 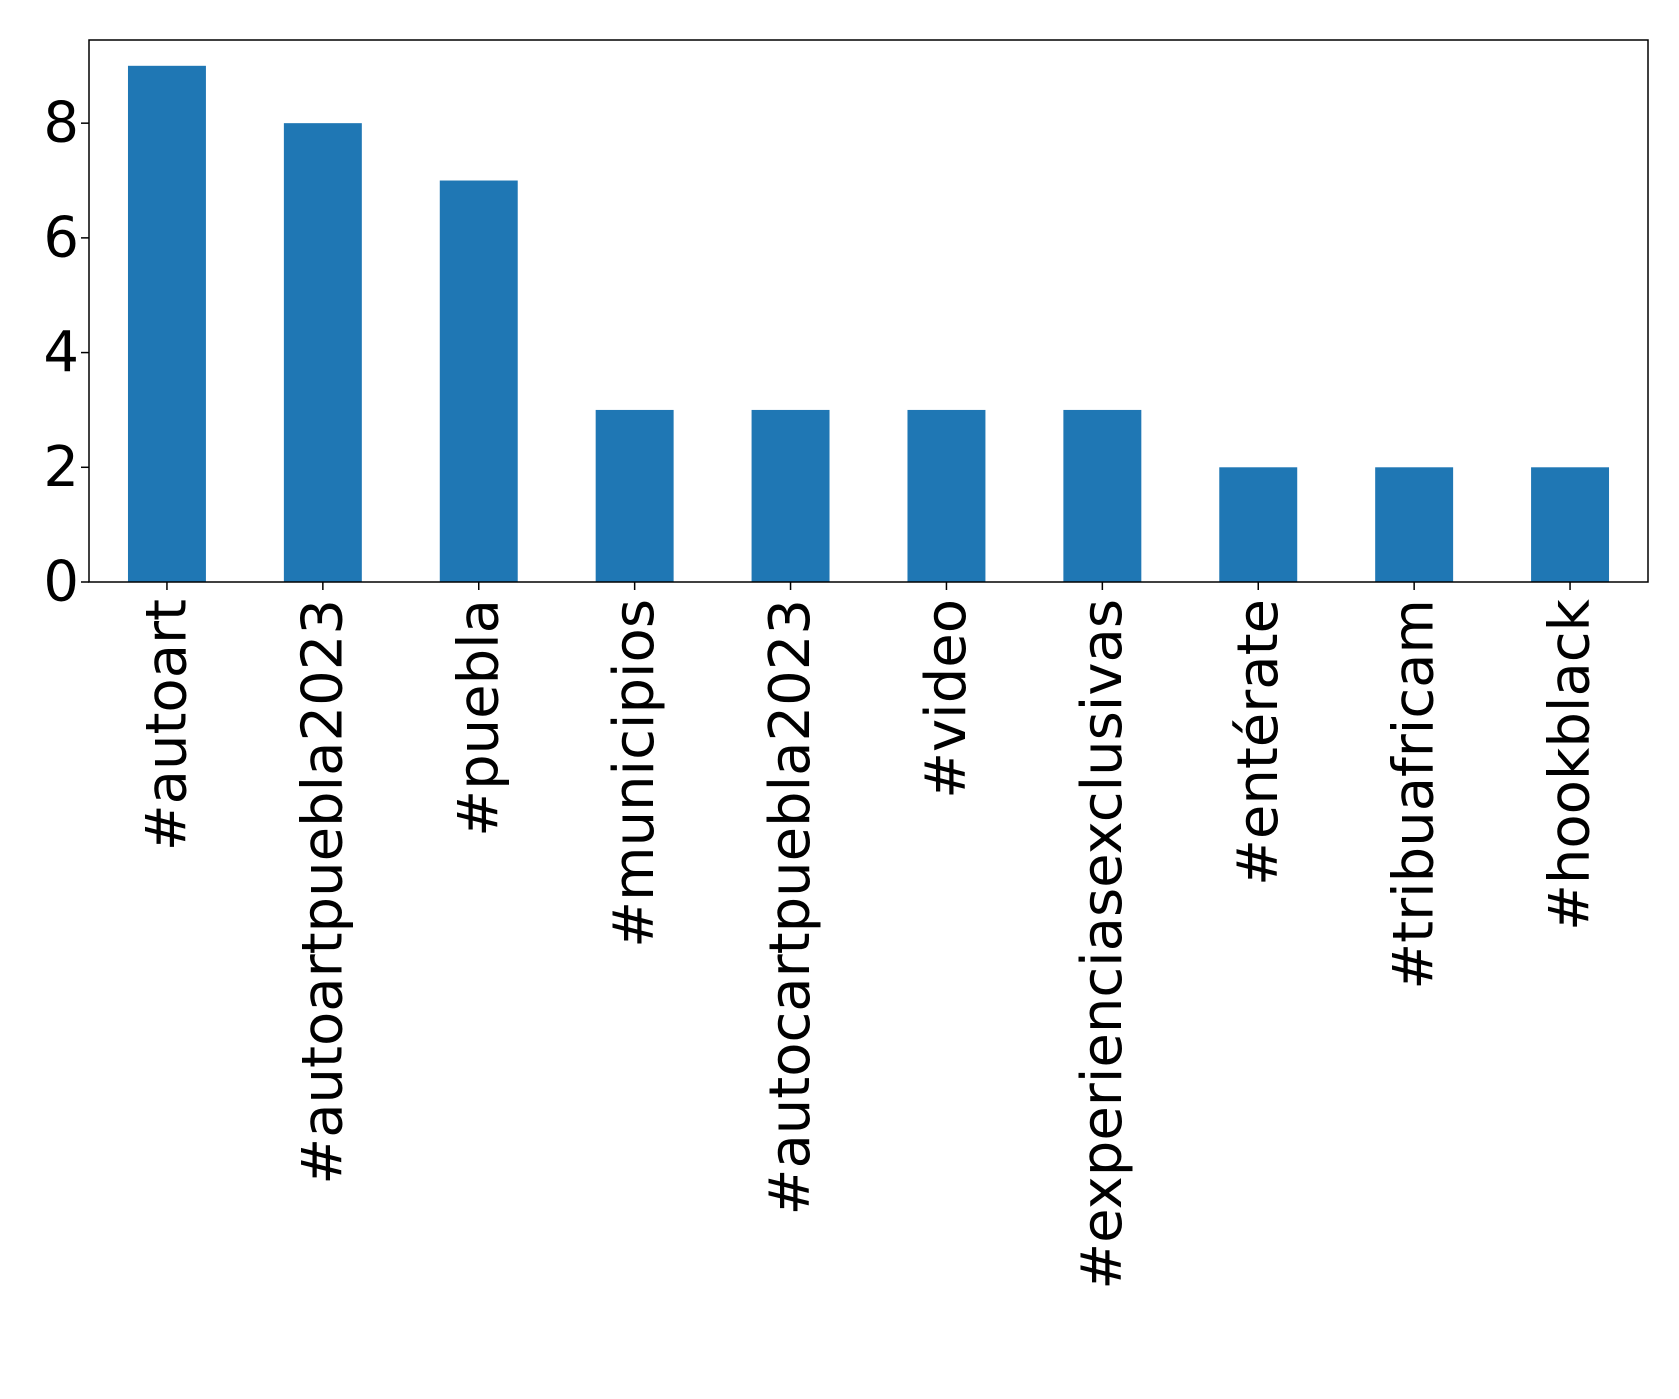 What do you see at coordinates (322, 892) in the screenshot?
I see `x-tick-label-1: #autoartpuebla2023` at bounding box center [322, 892].